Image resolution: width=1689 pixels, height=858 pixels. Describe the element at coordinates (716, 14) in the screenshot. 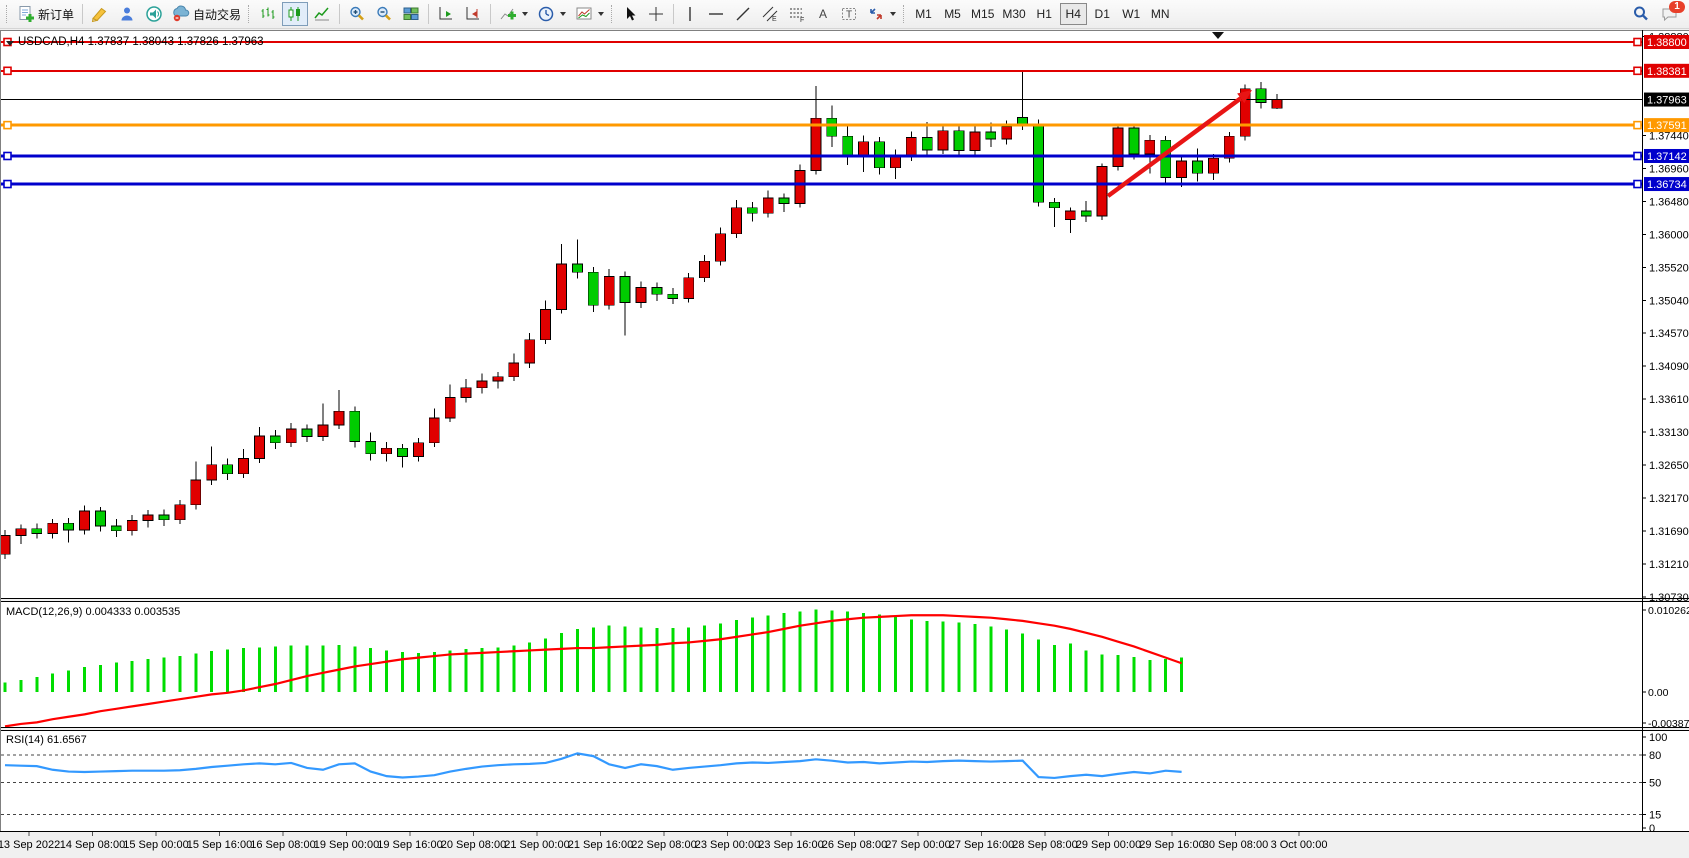

I see `horizontal-line-button` at that location.